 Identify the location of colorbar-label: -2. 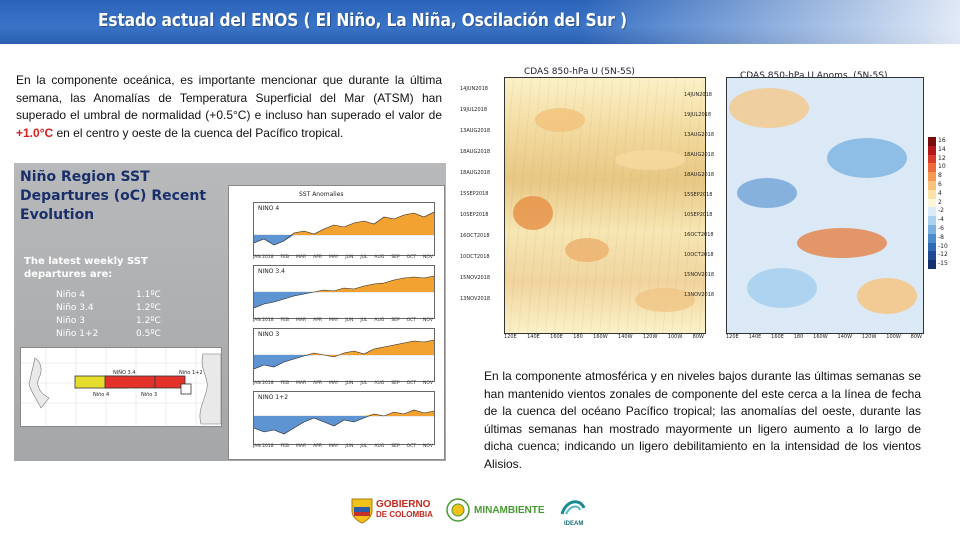
(941, 211).